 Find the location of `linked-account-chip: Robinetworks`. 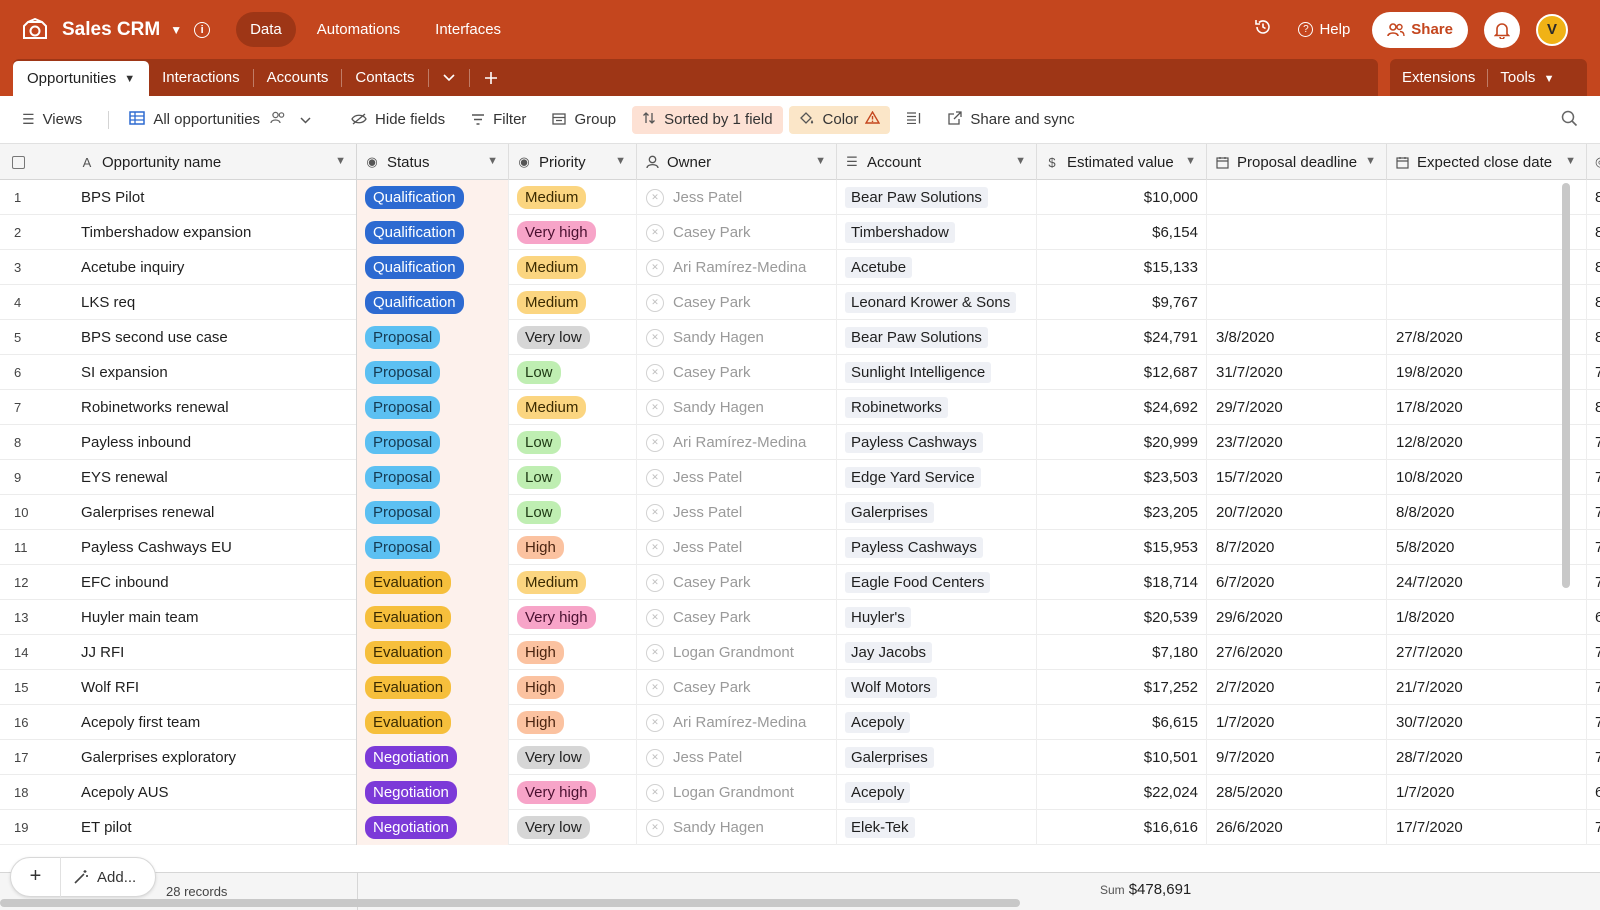

linked-account-chip: Robinetworks is located at coordinates (896, 407).